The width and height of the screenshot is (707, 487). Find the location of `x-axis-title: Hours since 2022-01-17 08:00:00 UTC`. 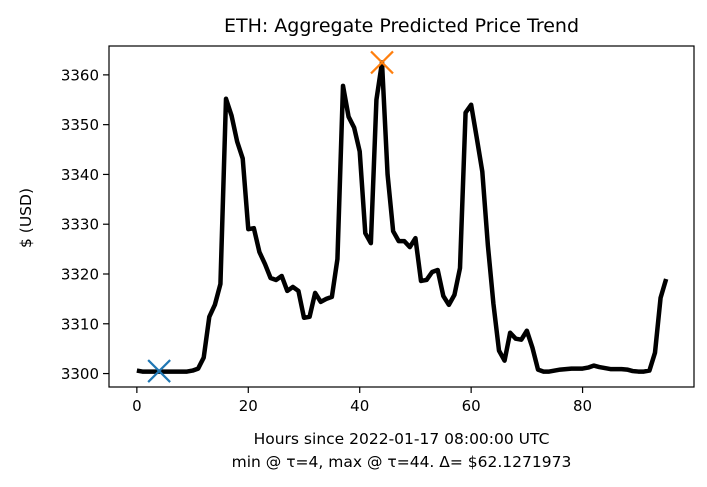

x-axis-title: Hours since 2022-01-17 08:00:00 UTC is located at coordinates (402, 439).